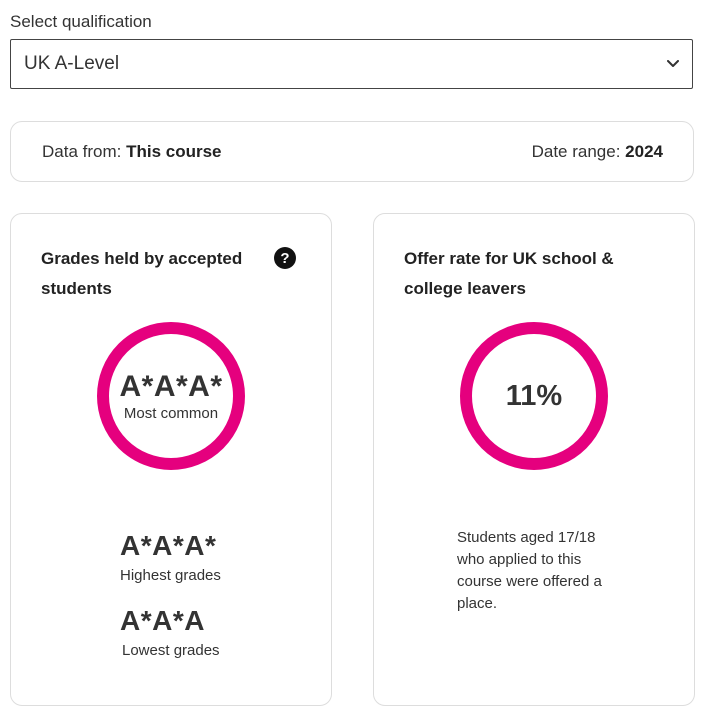  What do you see at coordinates (352, 151) in the screenshot?
I see `data-info-bar: Data from: This course Date range: 2024` at bounding box center [352, 151].